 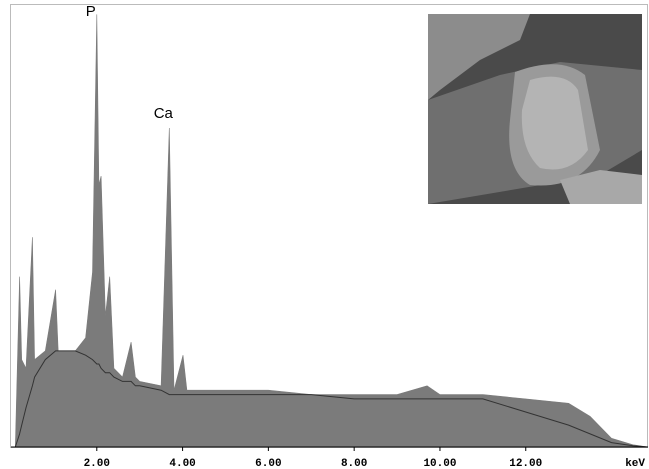 What do you see at coordinates (635, 463) in the screenshot?
I see `x-axis-label: keV` at bounding box center [635, 463].